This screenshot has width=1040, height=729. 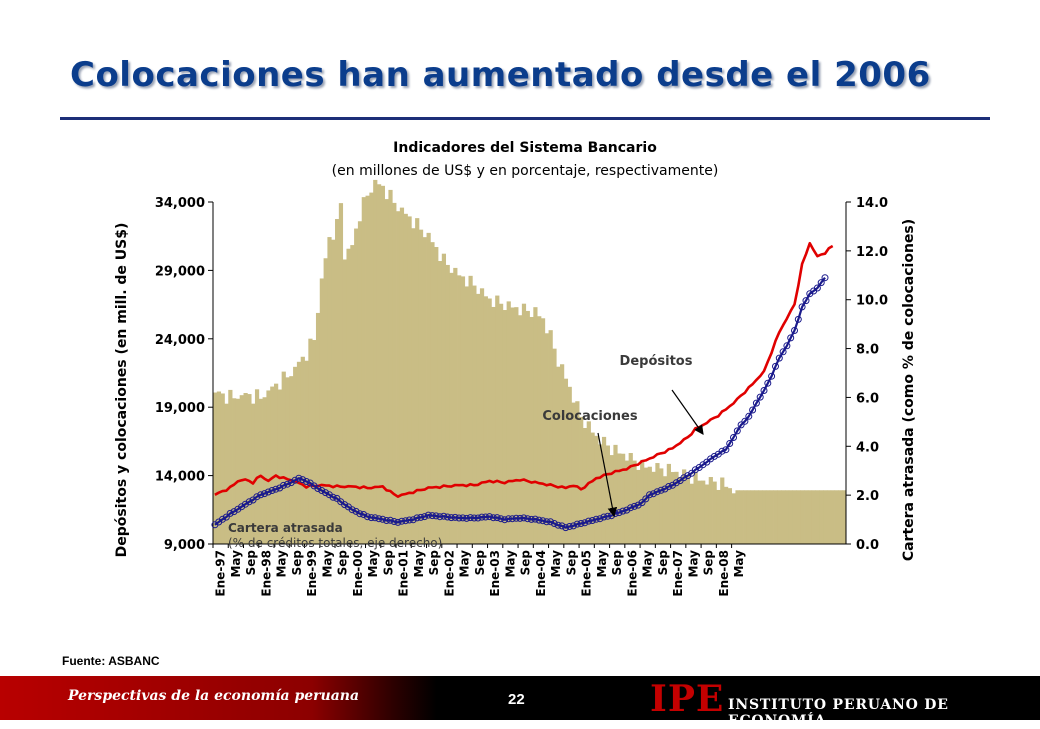 I want to click on annotation-cartera-title: Cartera atrasada, so click(x=285, y=528).